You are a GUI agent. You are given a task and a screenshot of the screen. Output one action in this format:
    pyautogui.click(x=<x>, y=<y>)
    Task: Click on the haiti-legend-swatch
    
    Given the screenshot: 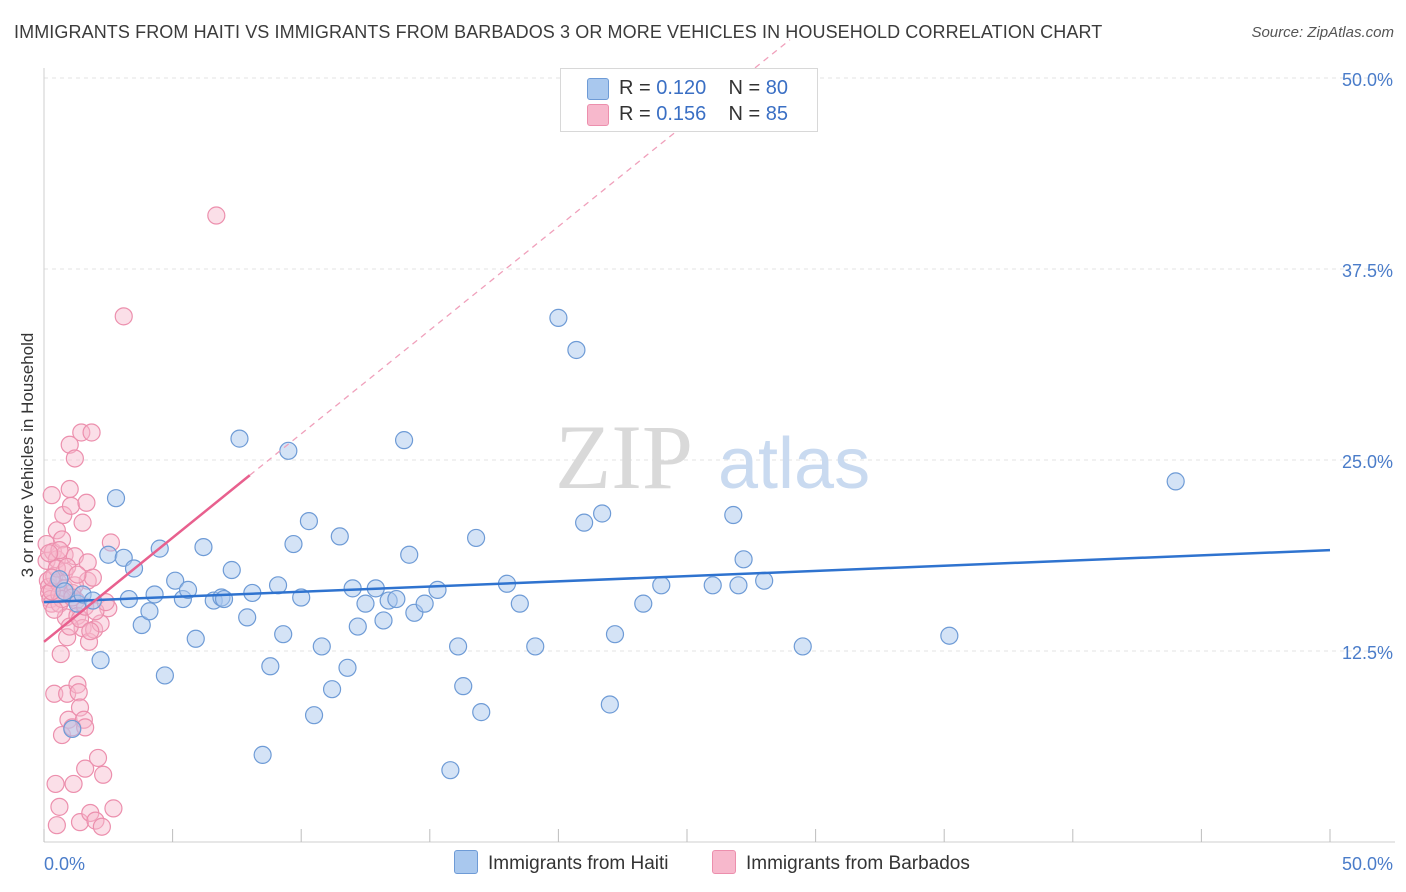 What is the action you would take?
    pyautogui.click(x=466, y=862)
    